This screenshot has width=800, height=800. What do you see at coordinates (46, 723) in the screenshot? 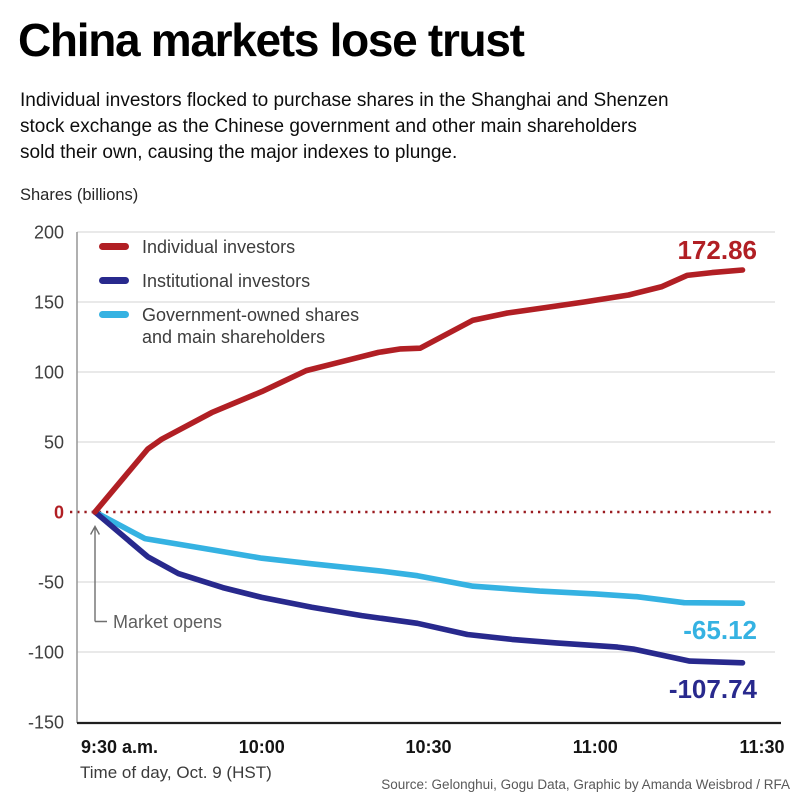
I see `y-tick--150: -150` at bounding box center [46, 723].